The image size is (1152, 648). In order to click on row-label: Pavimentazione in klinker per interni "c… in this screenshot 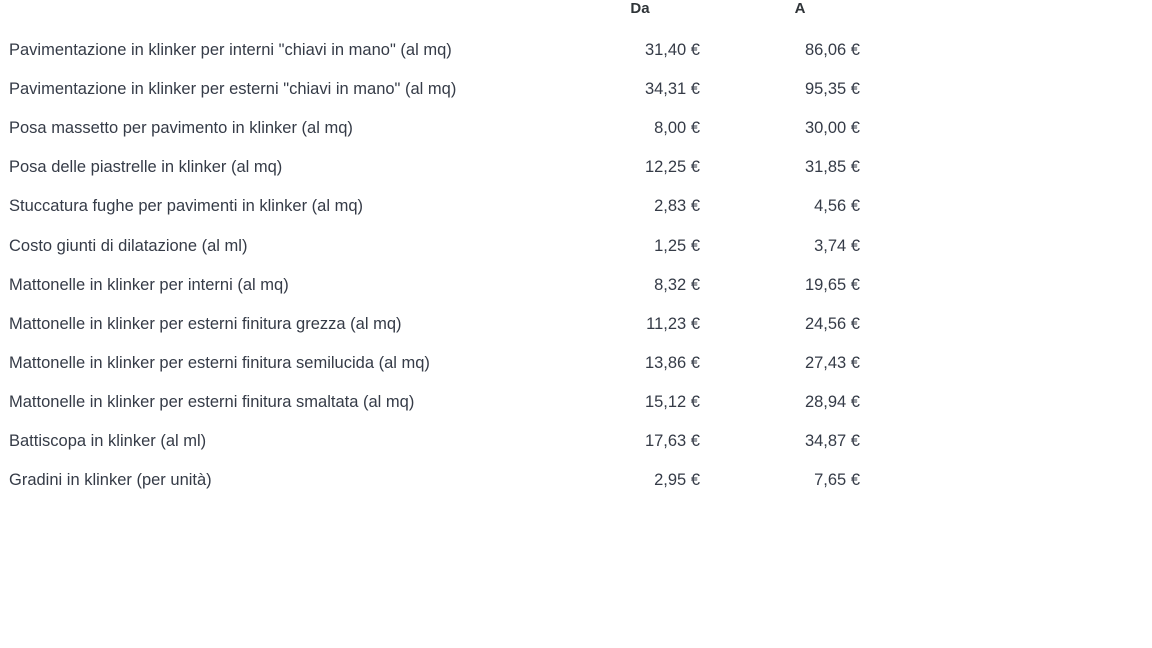, I will do `click(230, 50)`.